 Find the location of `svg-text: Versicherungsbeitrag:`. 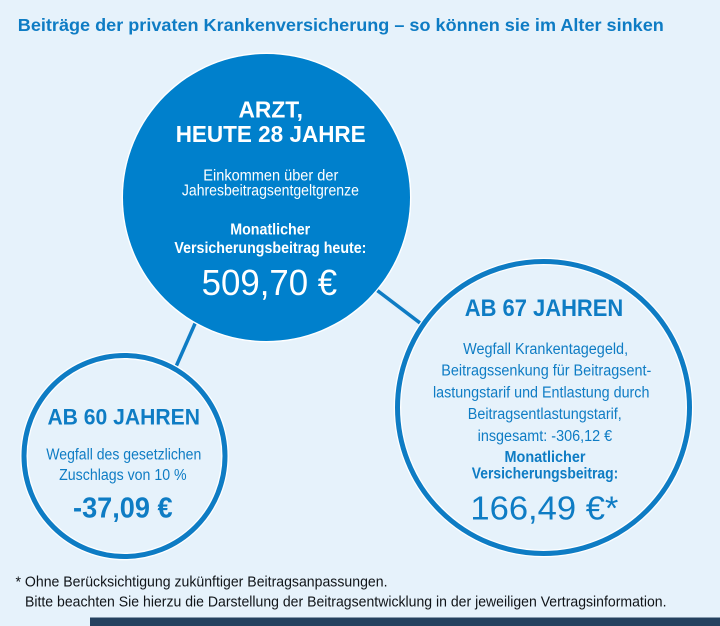

svg-text: Versicherungsbeitrag: is located at coordinates (545, 473).